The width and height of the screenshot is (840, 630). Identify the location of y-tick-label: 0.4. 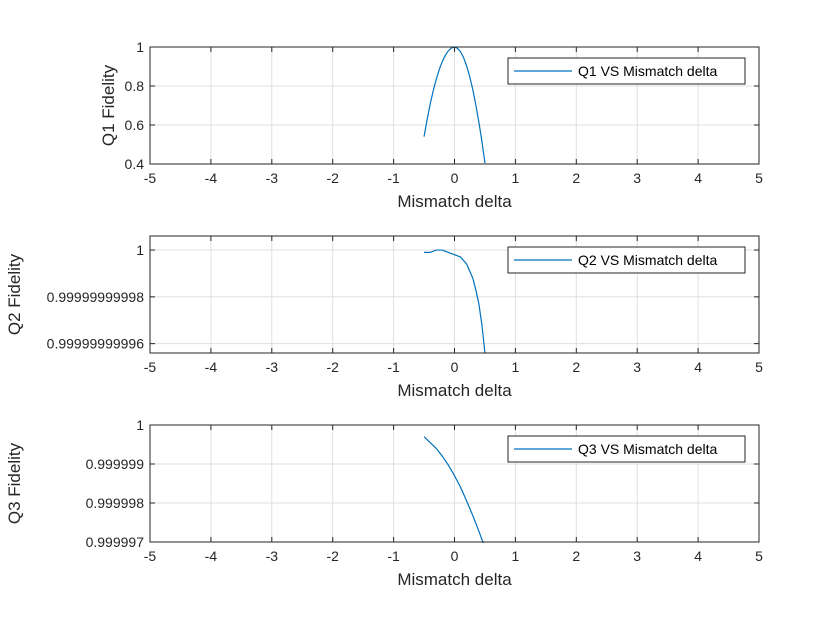
(135, 164).